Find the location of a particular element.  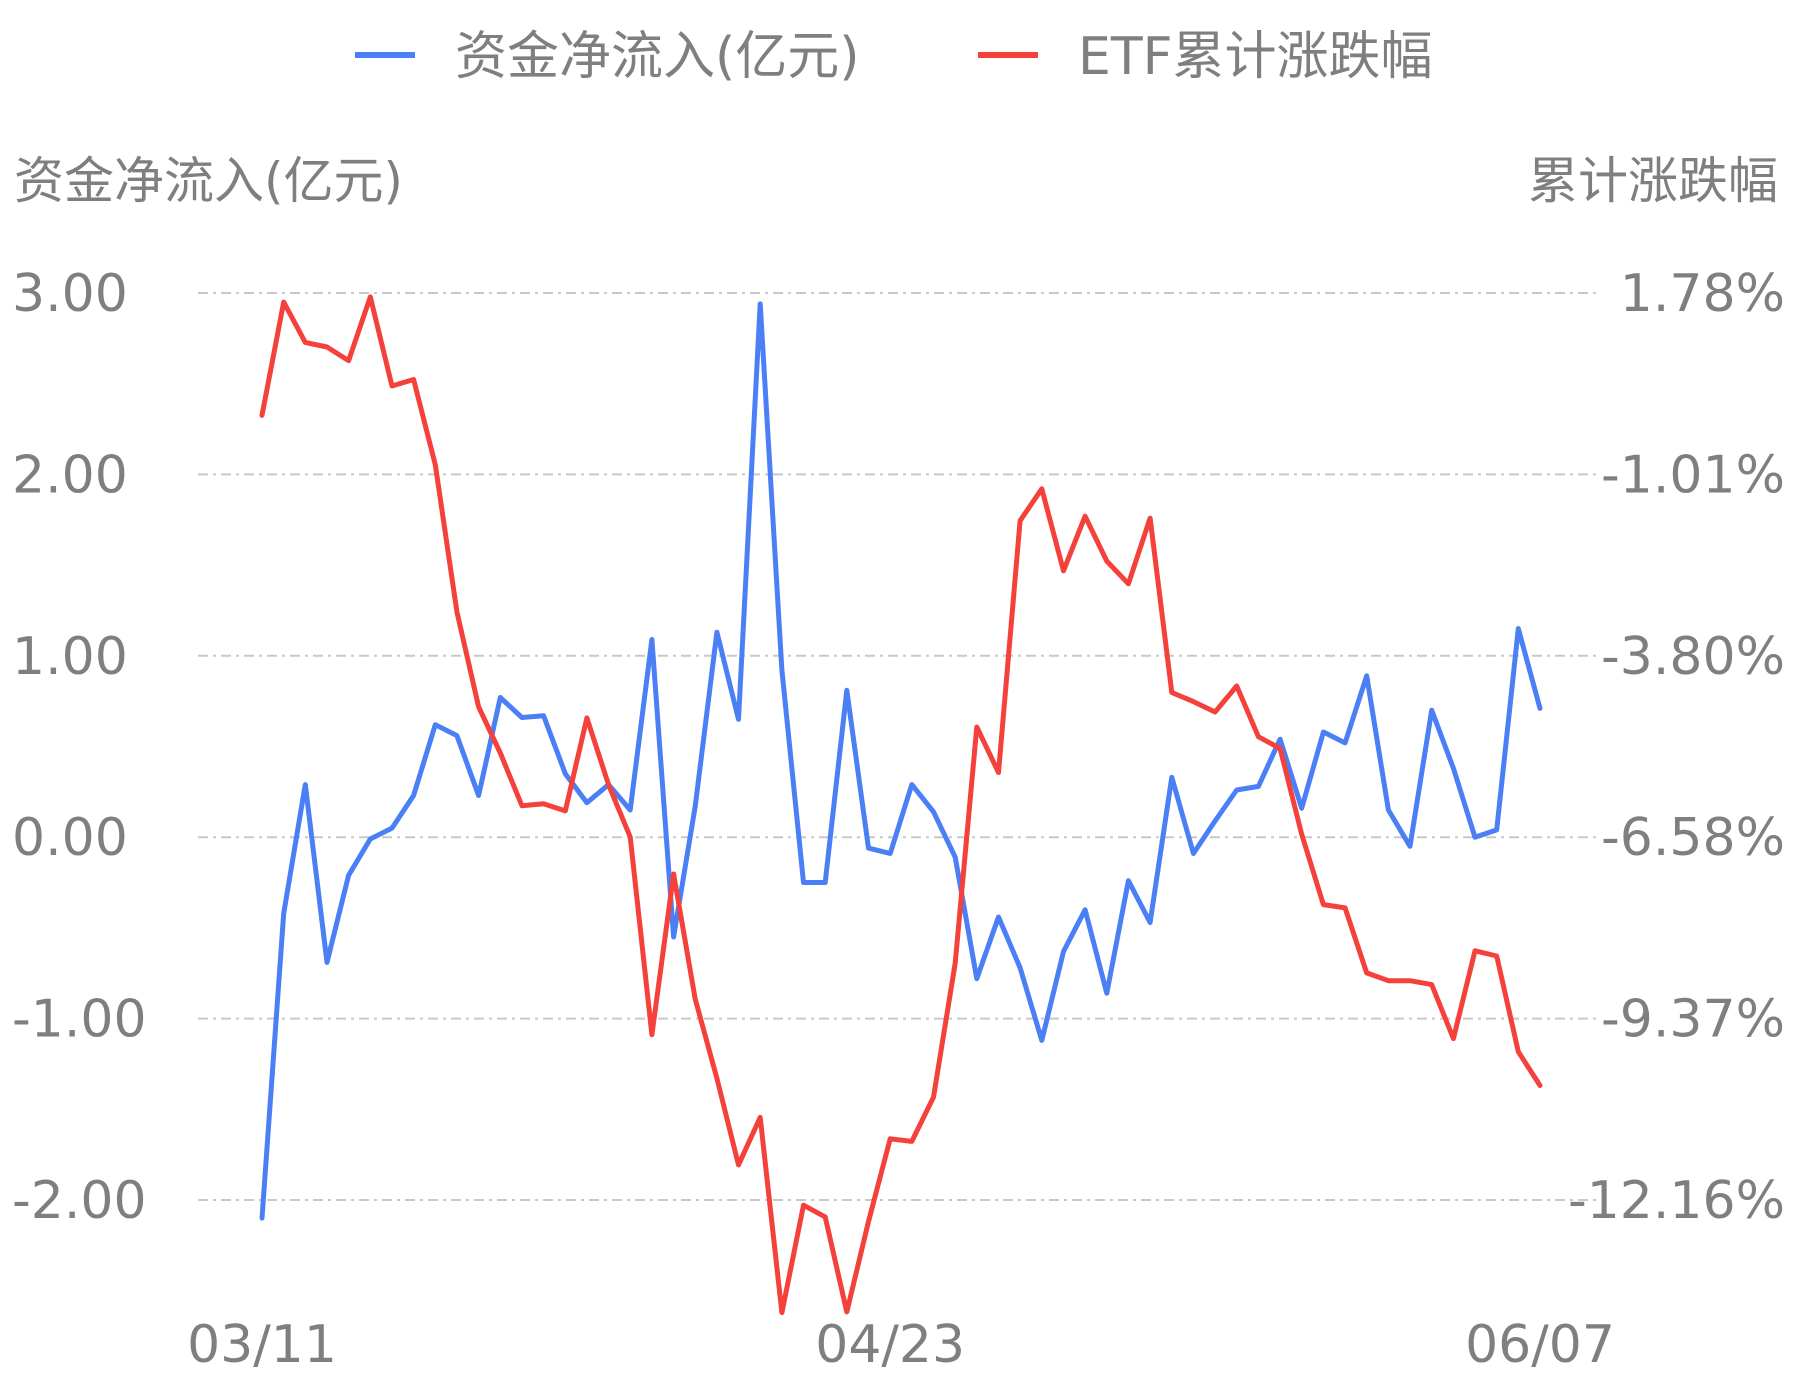

y-left-tick-labels: 3.00 2.00 1.00 0.00 -1.00 -2.00 is located at coordinates (79, 747).